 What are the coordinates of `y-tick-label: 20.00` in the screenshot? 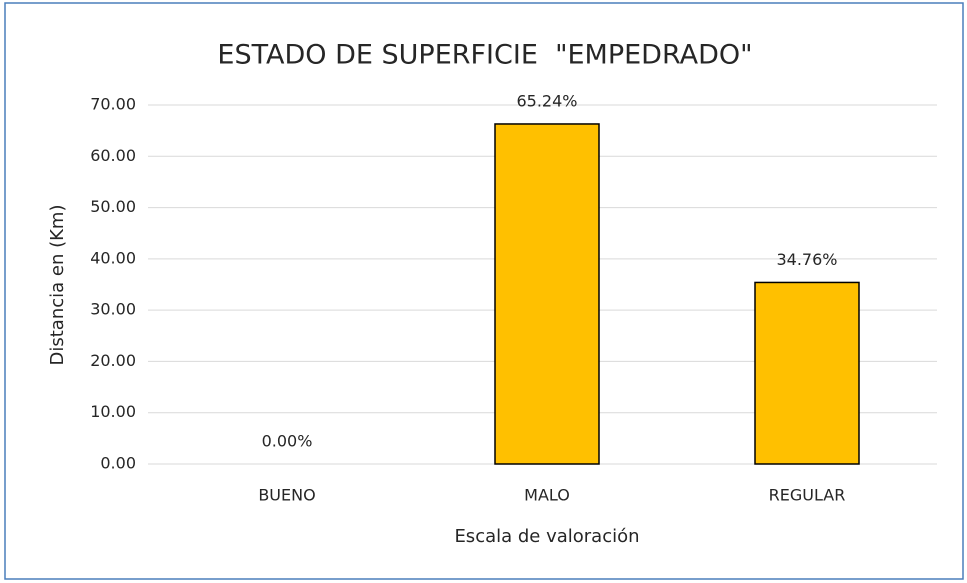 It's located at (113, 360).